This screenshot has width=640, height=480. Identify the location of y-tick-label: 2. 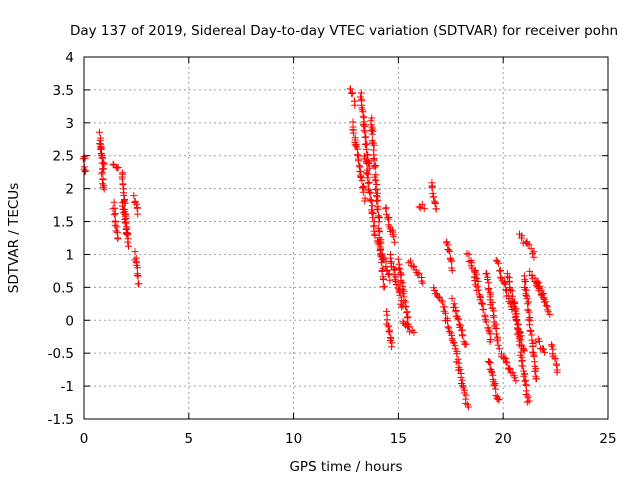
(69, 190).